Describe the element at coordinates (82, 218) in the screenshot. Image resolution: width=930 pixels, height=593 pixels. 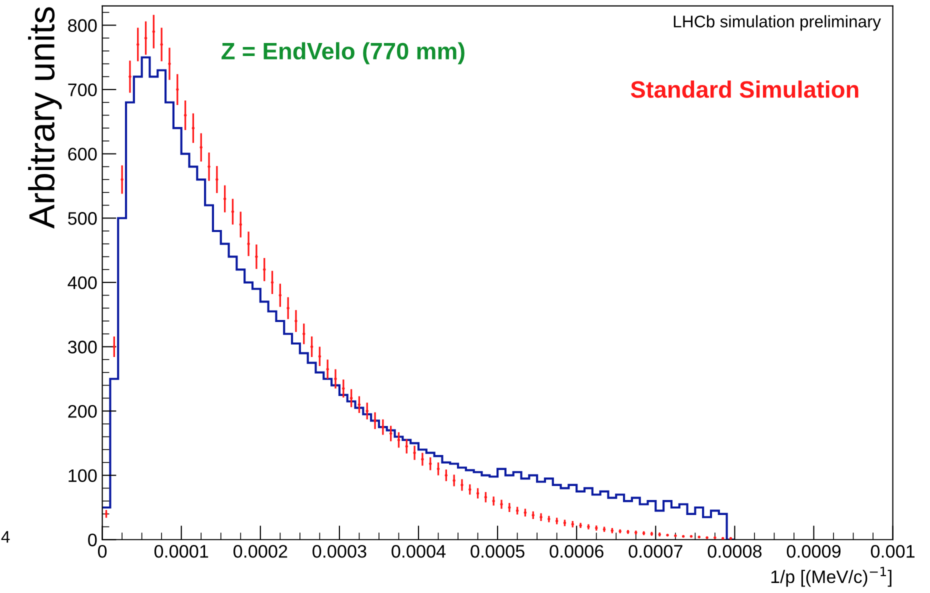
I see `y-tick-label: 500` at that location.